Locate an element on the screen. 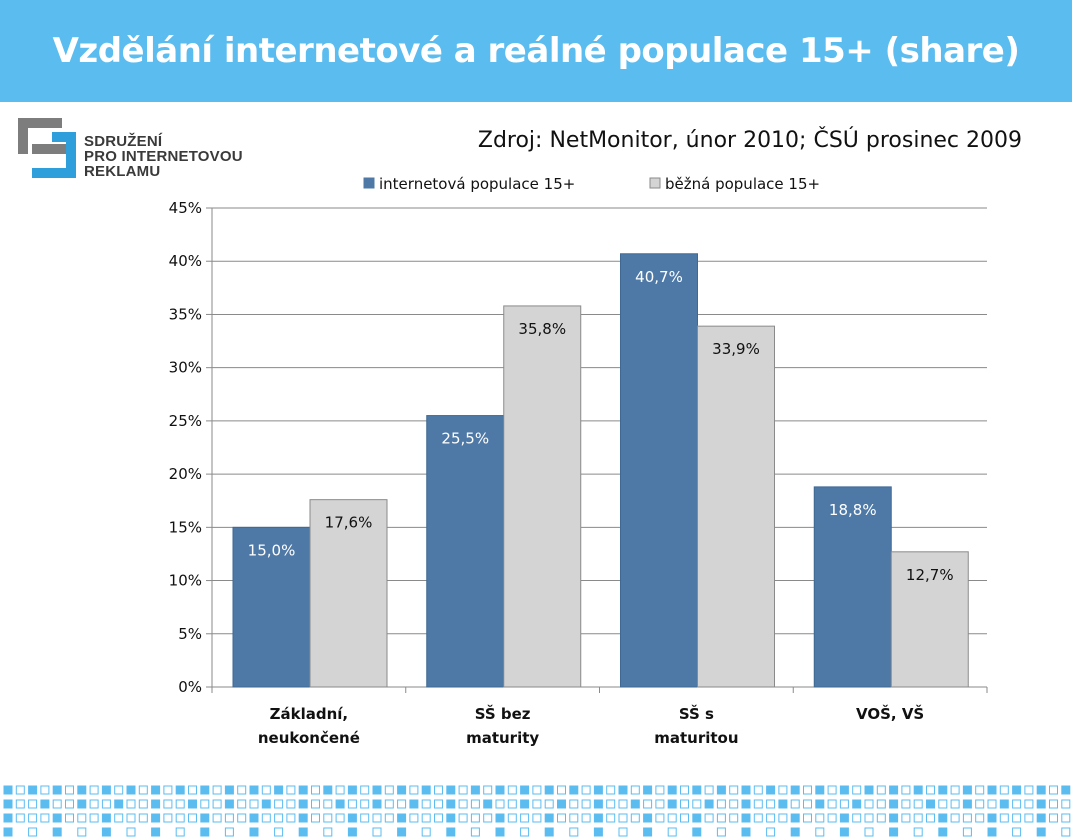 Image resolution: width=1072 pixels, height=839 pixels. y-tick-label: 25% is located at coordinates (185, 421).